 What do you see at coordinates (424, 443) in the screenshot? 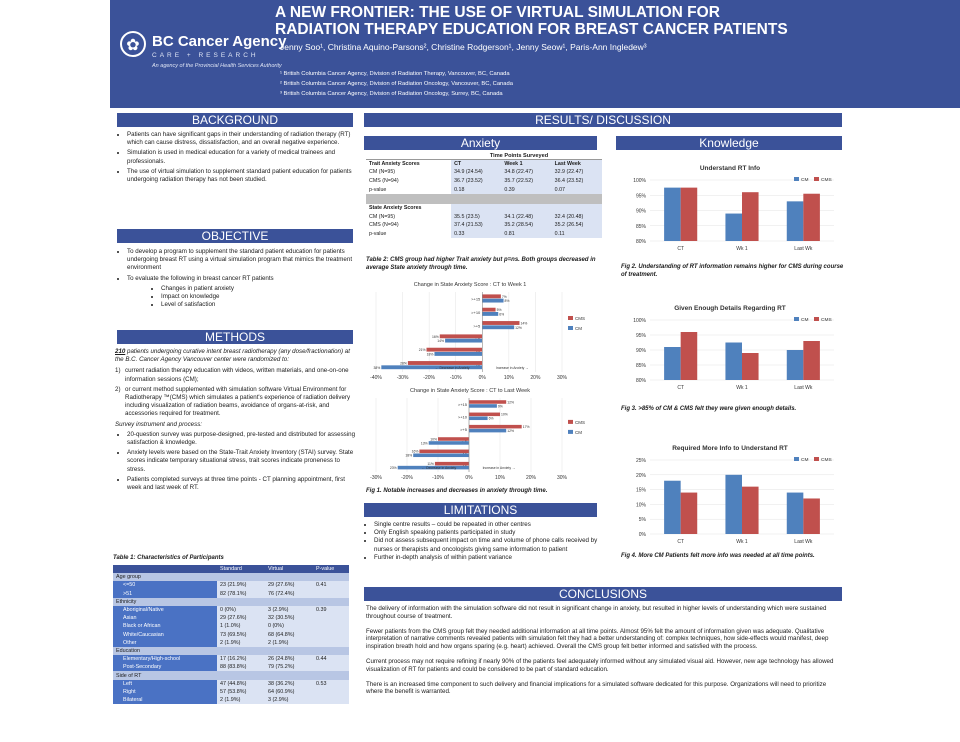
I see `data-label: 13%` at bounding box center [424, 443].